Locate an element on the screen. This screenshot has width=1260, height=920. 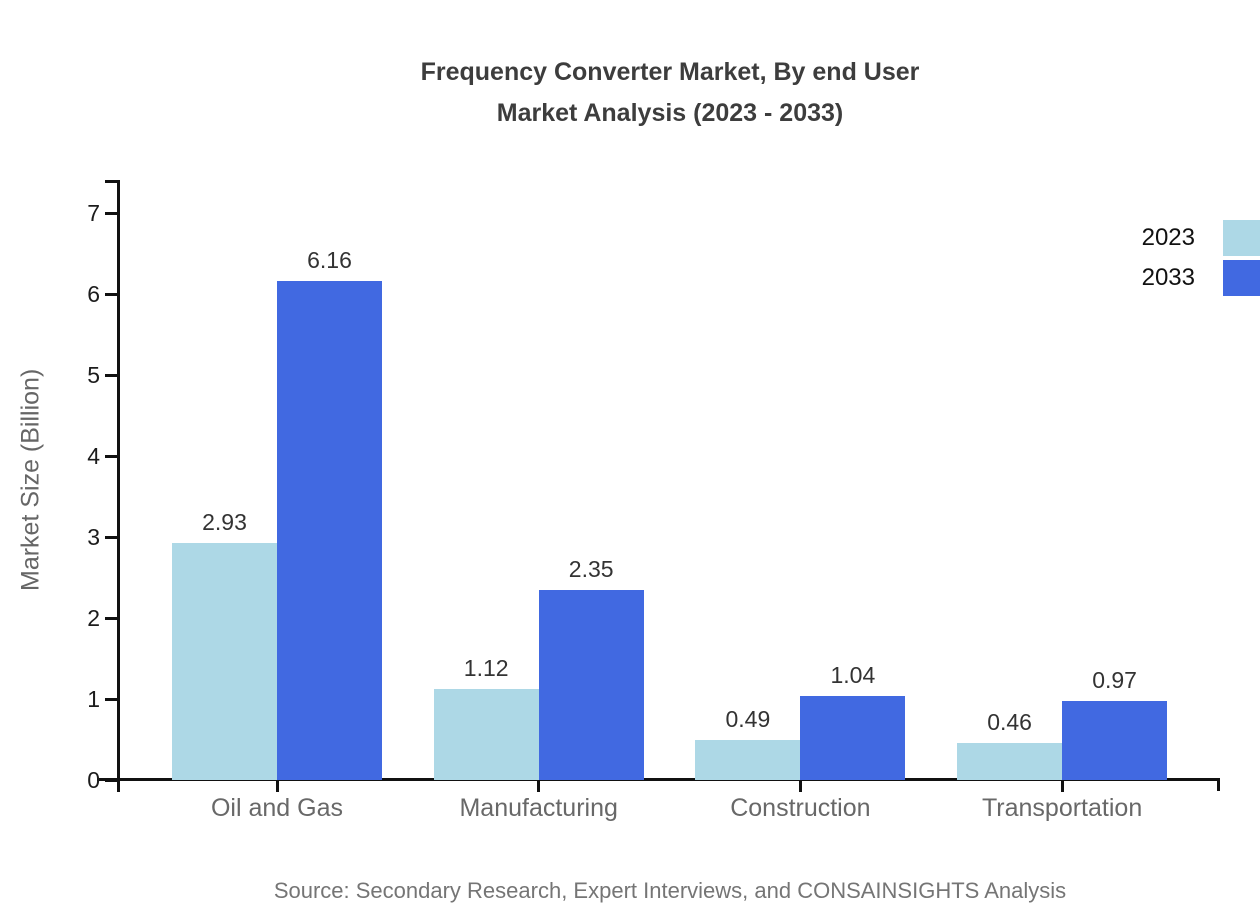
y-axis-tick-label: 4 is located at coordinates (93, 456).